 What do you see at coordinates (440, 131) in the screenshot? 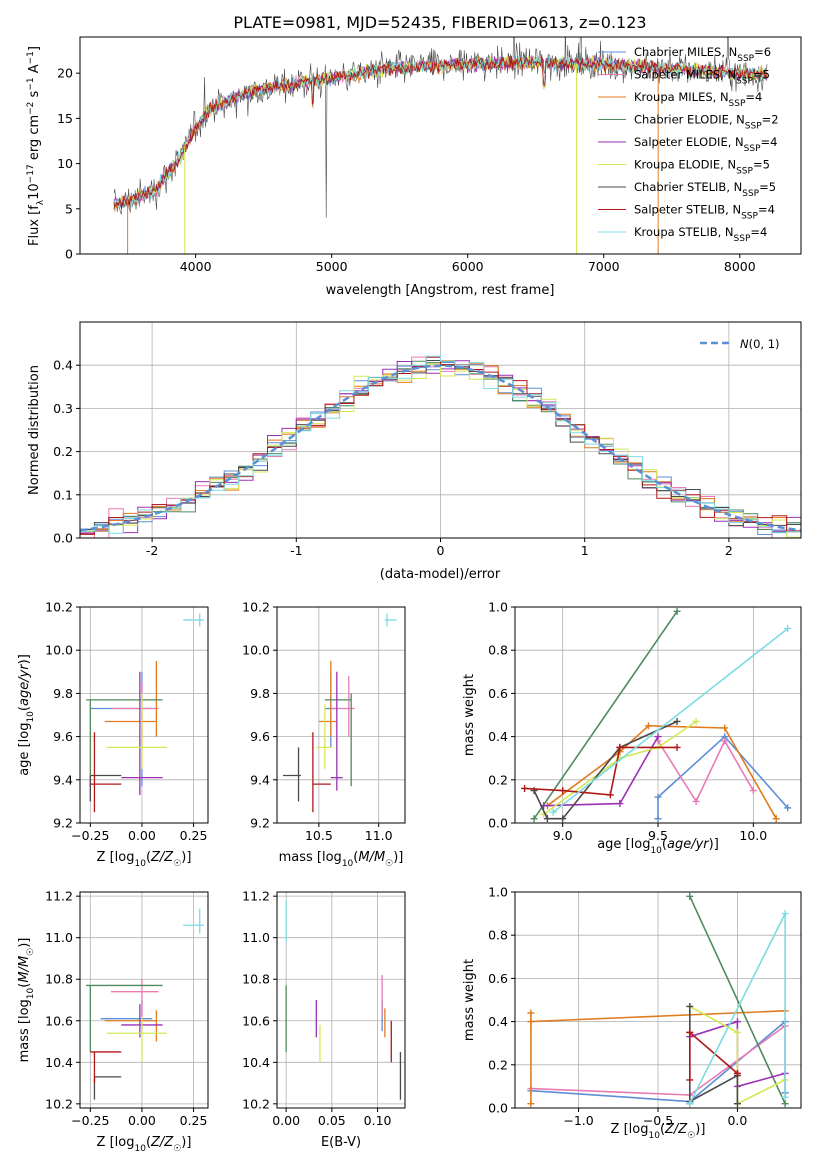
I see `spectrum-line` at bounding box center [440, 131].